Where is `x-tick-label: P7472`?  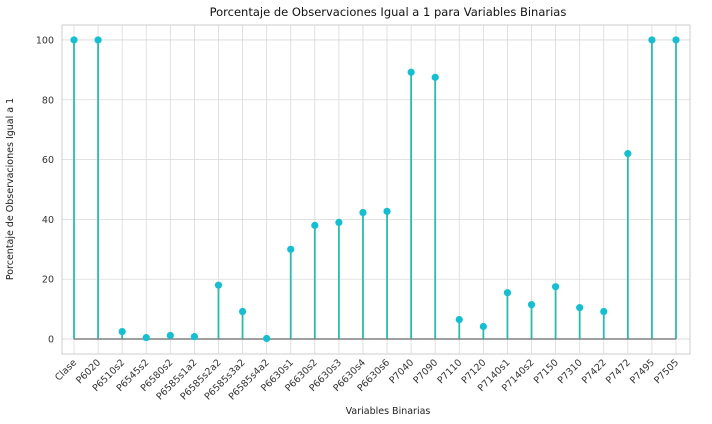
x-tick-label: P7472 is located at coordinates (618, 371).